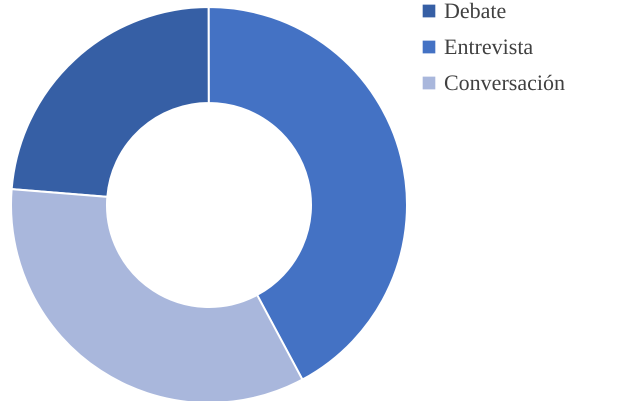 This screenshot has height=401, width=626. Describe the element at coordinates (489, 46) in the screenshot. I see `legend-label: Entrevista` at that location.